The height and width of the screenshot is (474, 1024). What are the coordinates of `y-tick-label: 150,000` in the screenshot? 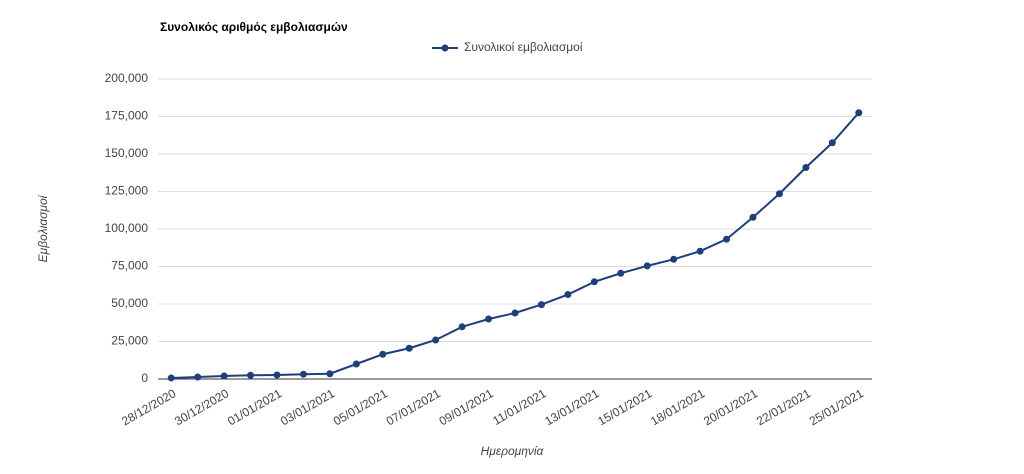 It's located at (127, 153).